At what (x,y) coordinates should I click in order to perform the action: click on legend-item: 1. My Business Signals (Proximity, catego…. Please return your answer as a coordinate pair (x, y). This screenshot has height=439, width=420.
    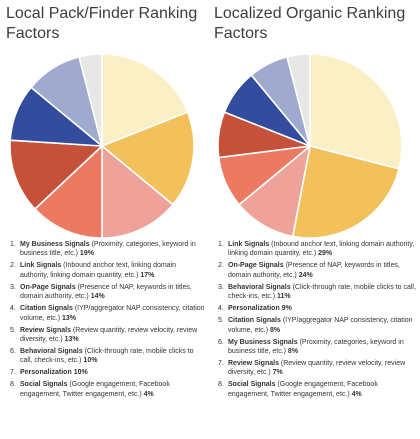
    Looking at the image, I should click on (107, 249).